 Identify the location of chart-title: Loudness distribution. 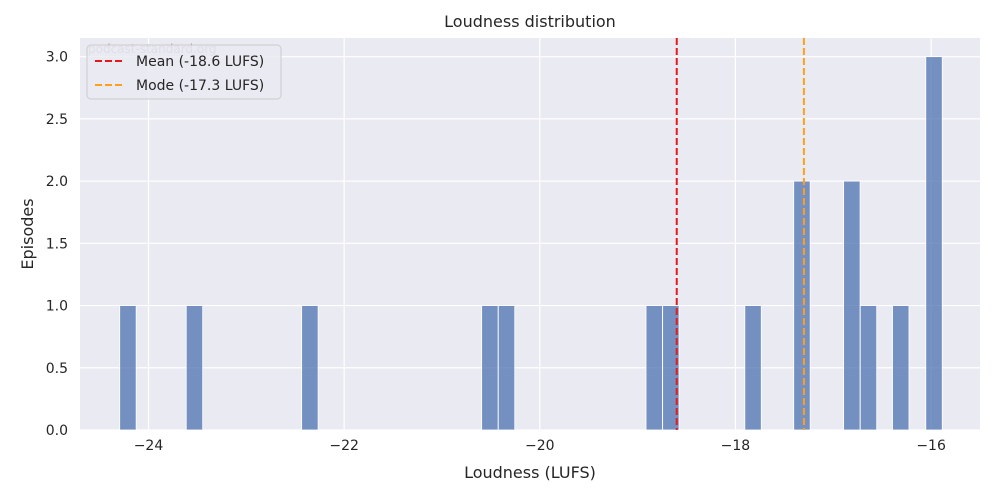
(530, 21).